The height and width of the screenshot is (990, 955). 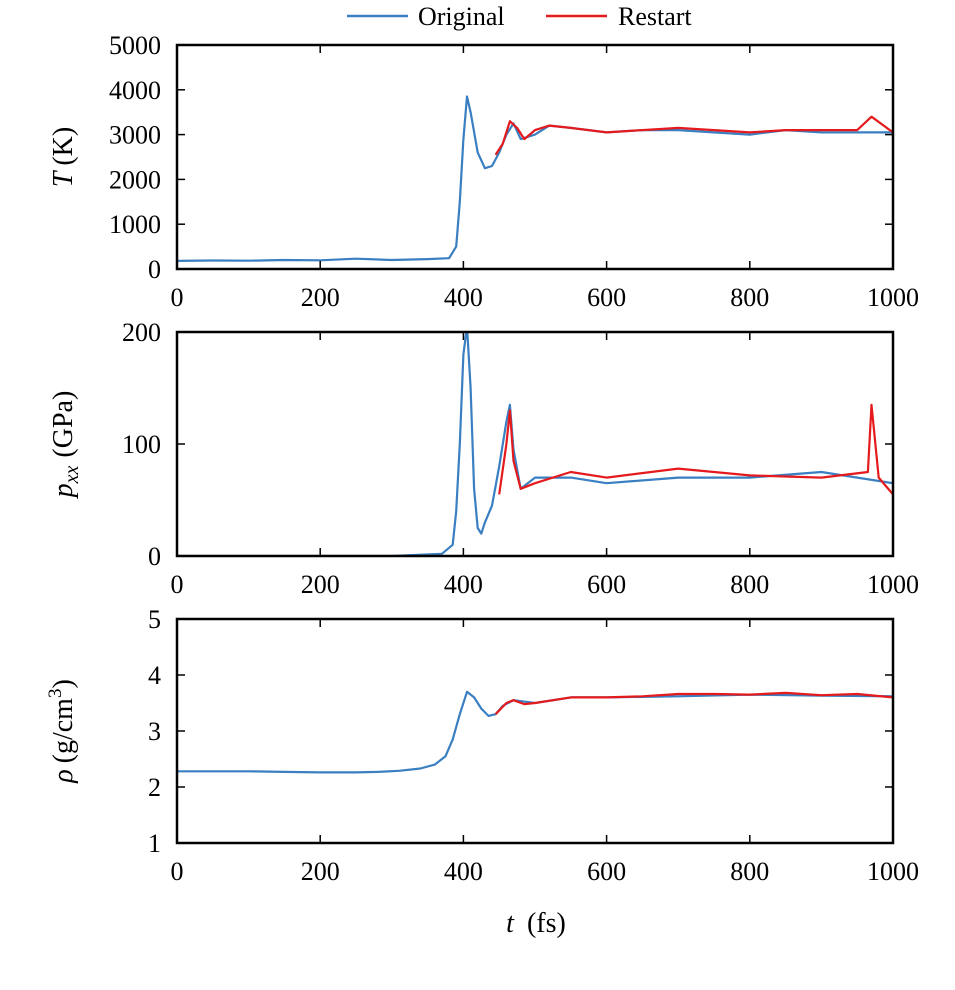 What do you see at coordinates (154, 619) in the screenshot?
I see `y-tick-label: 5` at bounding box center [154, 619].